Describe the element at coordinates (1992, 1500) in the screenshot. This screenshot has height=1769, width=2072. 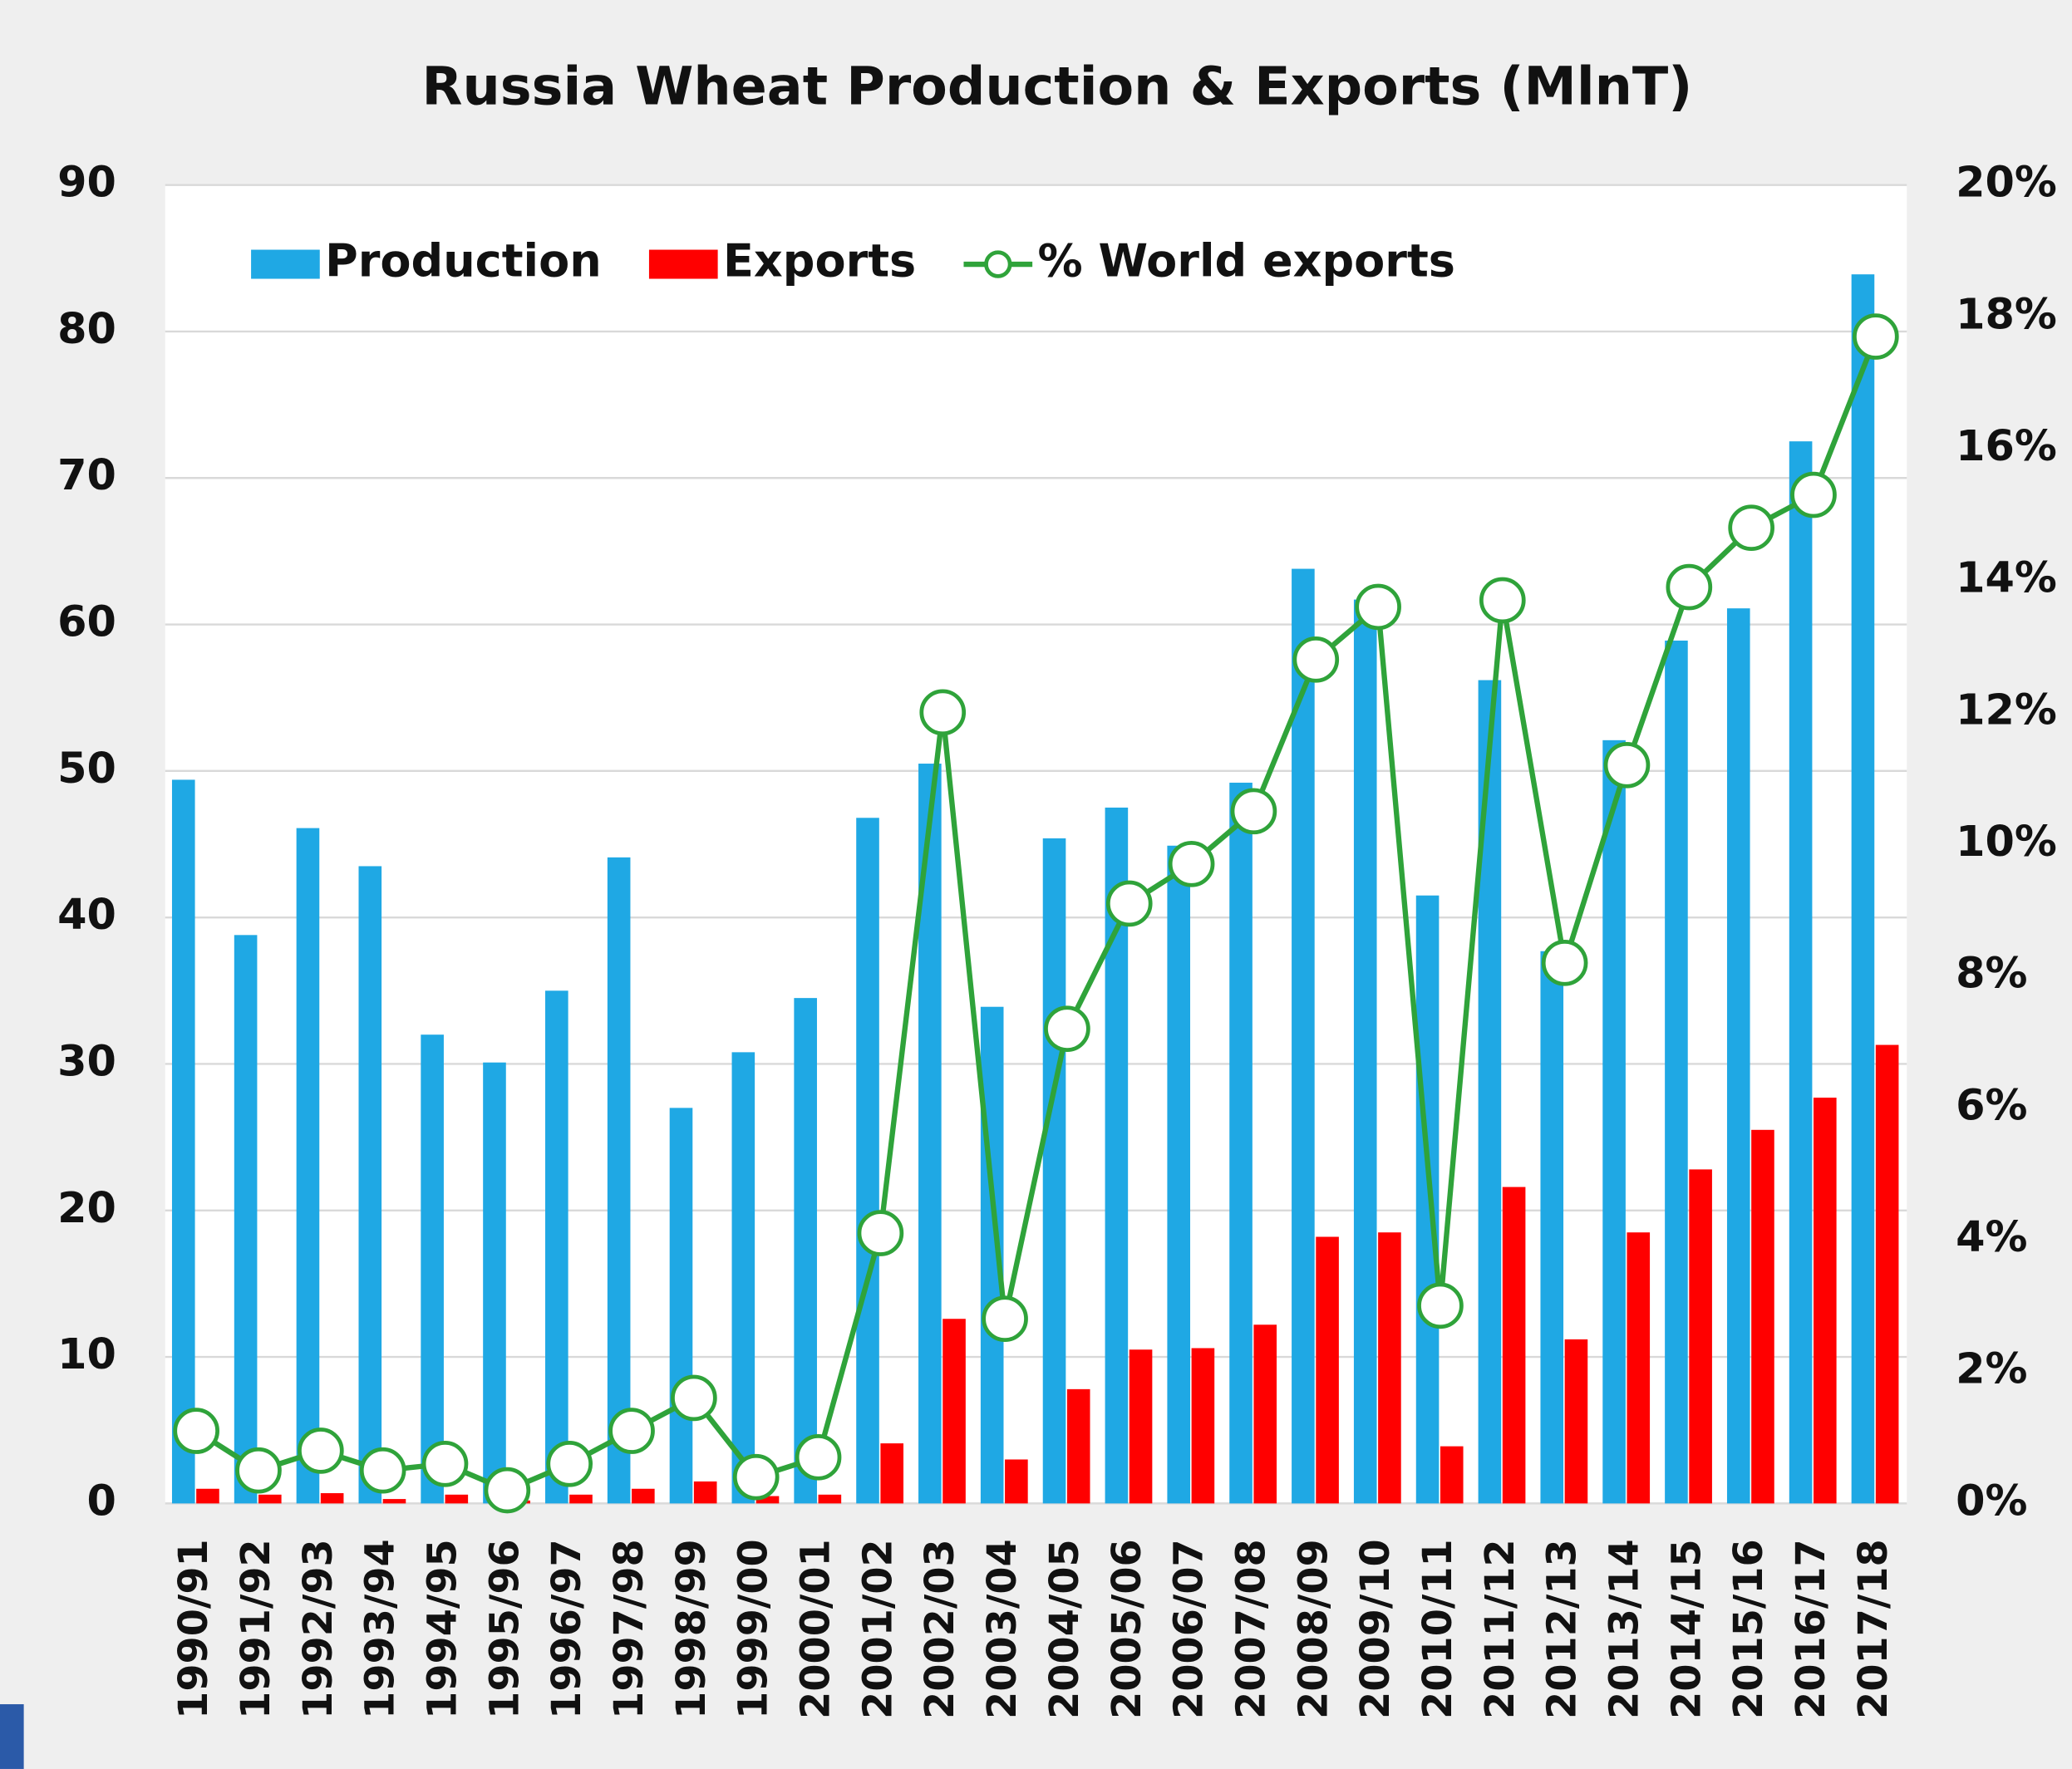
I see `y2-tick-label: 0%` at that location.